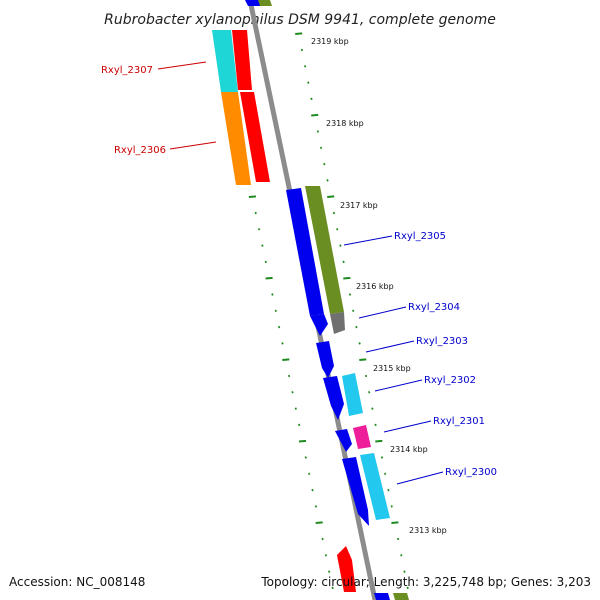  Describe the element at coordinates (434, 307) in the screenshot. I see `gene-label-rxyl-2304: Rxyl_2304` at that location.